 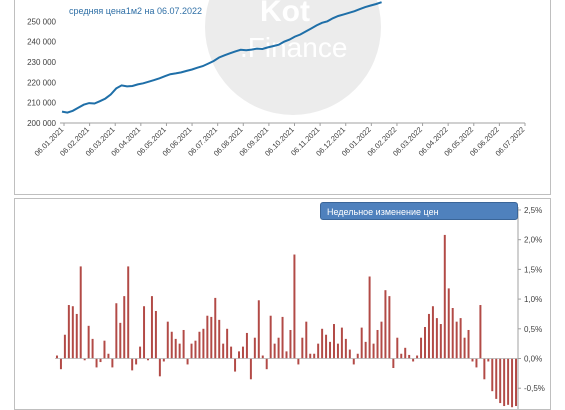 What do you see at coordinates (533, 329) in the screenshot?
I see `y-tick-label: 0,5%` at bounding box center [533, 329].